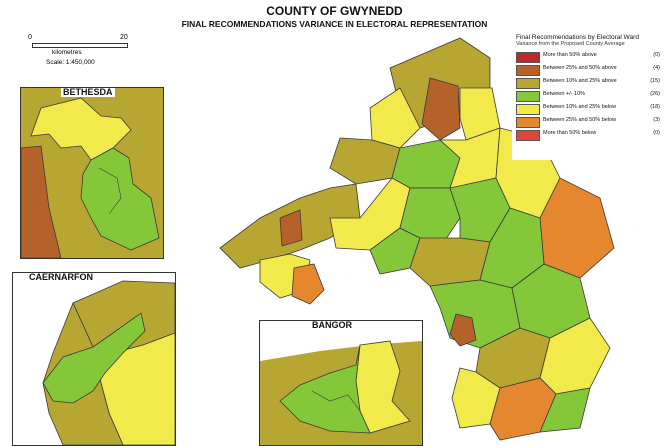 The image size is (669, 446). I want to click on map-title: COUNTY OF GWYNEDD, so click(334, 11).